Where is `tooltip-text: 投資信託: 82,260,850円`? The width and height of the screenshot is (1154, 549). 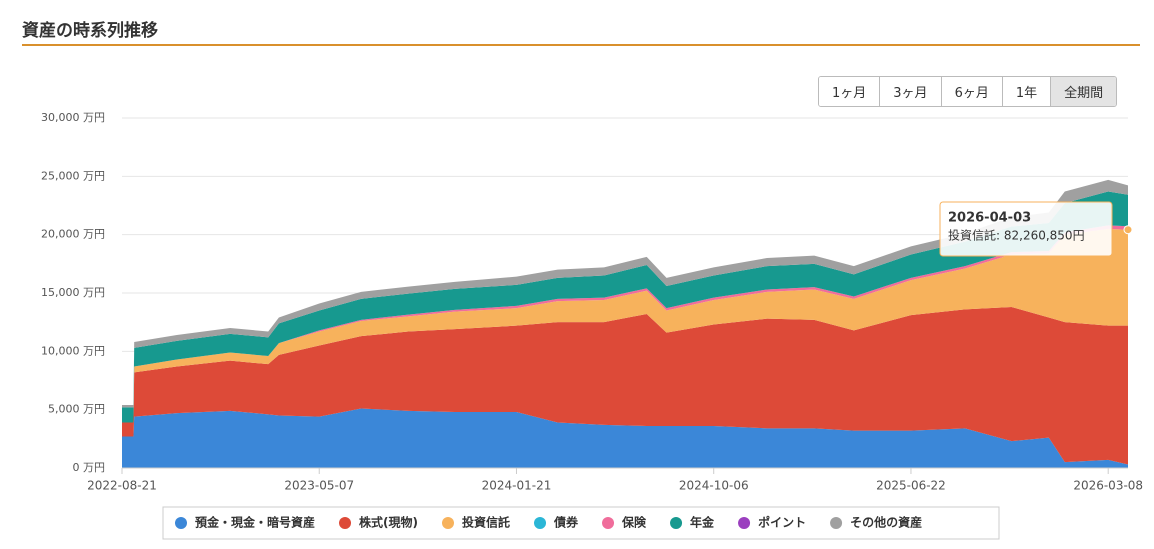
tooltip-text: 投資信託: 82,260,850円 is located at coordinates (1016, 235).